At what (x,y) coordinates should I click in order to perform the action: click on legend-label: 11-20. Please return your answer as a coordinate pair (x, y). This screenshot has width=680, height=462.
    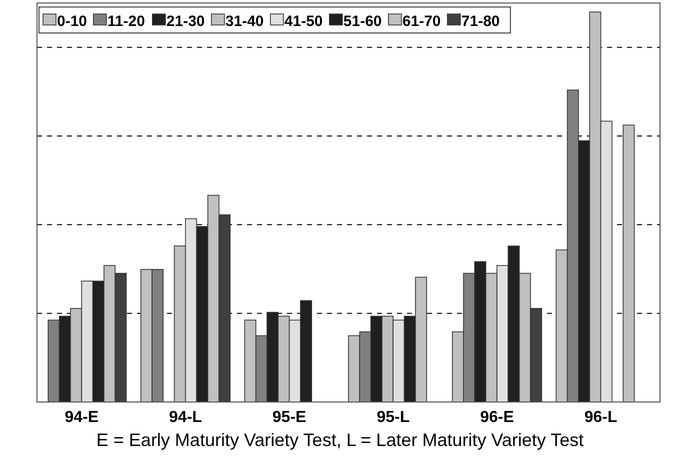
    Looking at the image, I should click on (126, 21).